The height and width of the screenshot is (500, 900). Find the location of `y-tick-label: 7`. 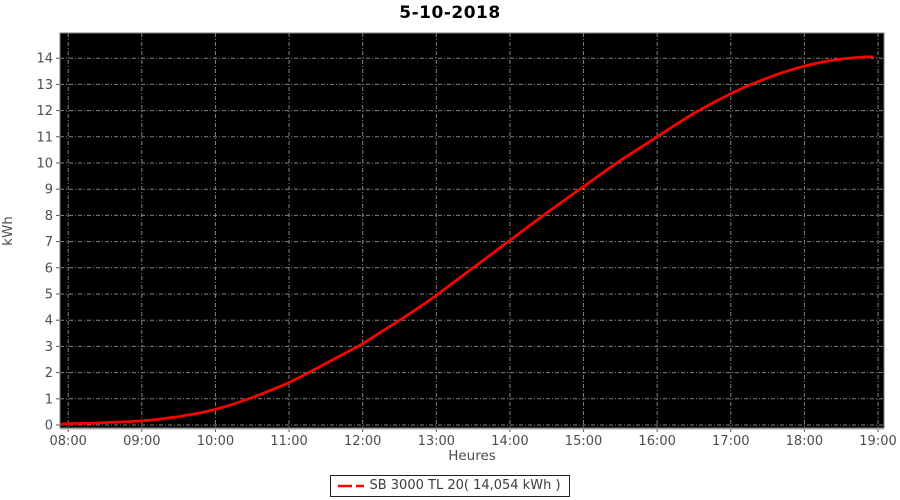

y-tick-label: 7 is located at coordinates (49, 242).